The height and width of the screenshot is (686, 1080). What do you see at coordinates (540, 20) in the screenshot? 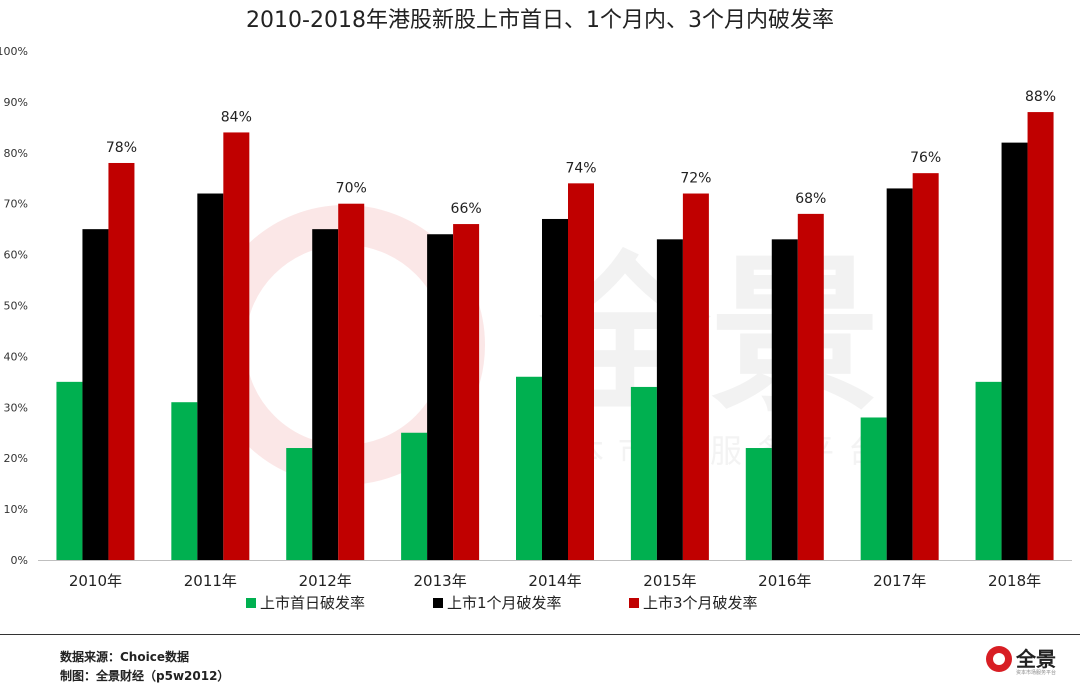
I see `chart-title: 2010-2018年港股新股上市首日、1个月内、3个月内破发率` at bounding box center [540, 20].